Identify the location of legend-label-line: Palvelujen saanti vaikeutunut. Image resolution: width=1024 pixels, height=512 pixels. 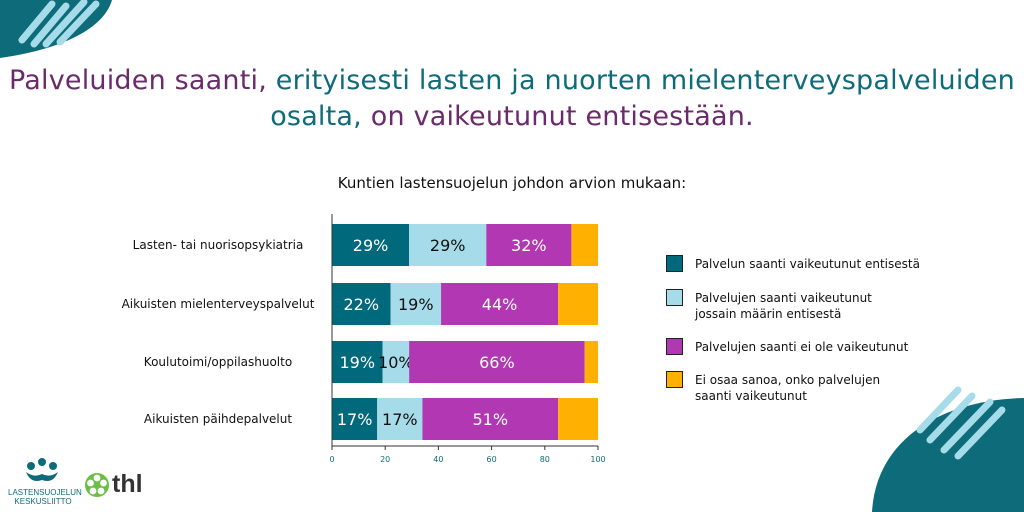
(783, 298).